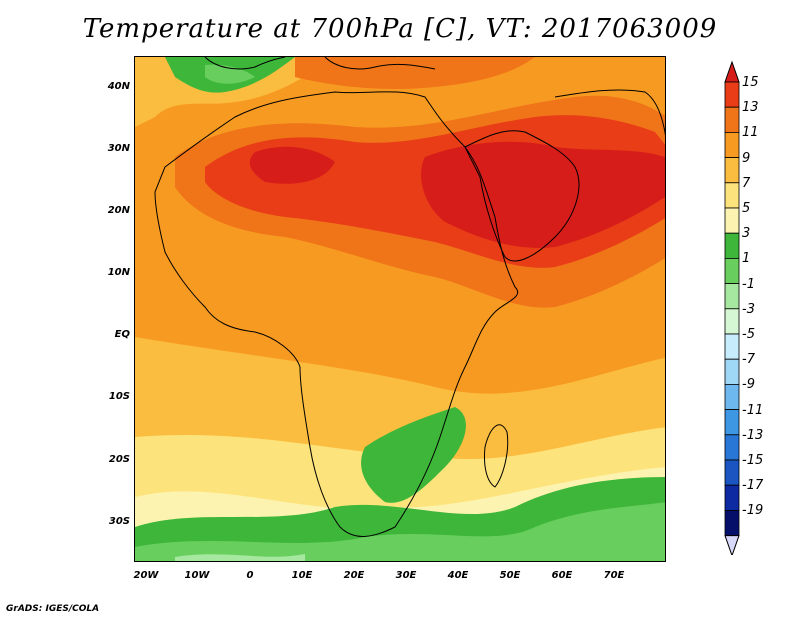  Describe the element at coordinates (748, 360) in the screenshot. I see `colorbar-label: -7` at that location.